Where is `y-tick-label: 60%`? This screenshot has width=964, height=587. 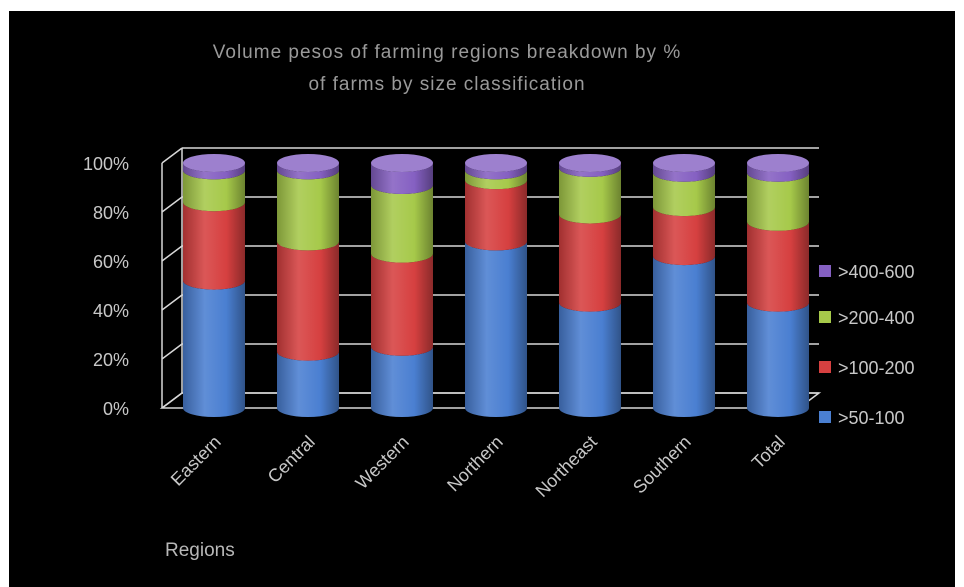
y-tick-label: 60% is located at coordinates (111, 262).